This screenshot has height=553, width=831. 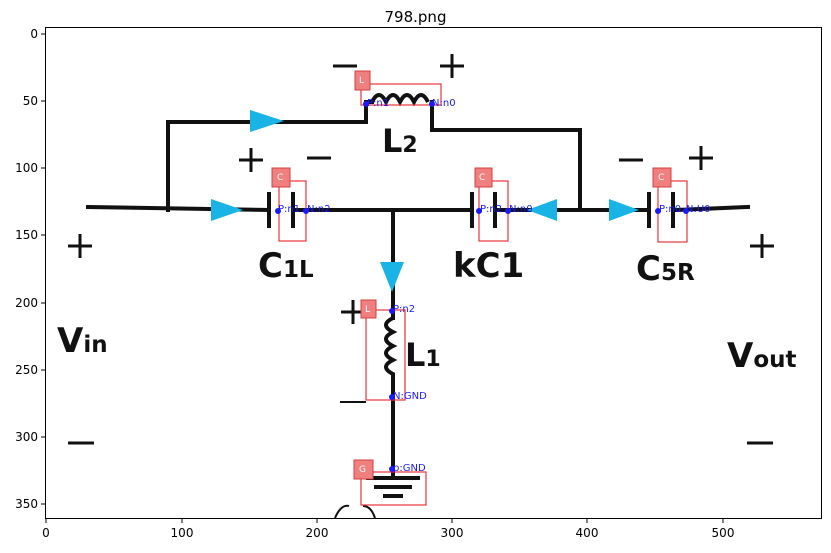 I want to click on pin-label: N:GND, so click(x=410, y=396).